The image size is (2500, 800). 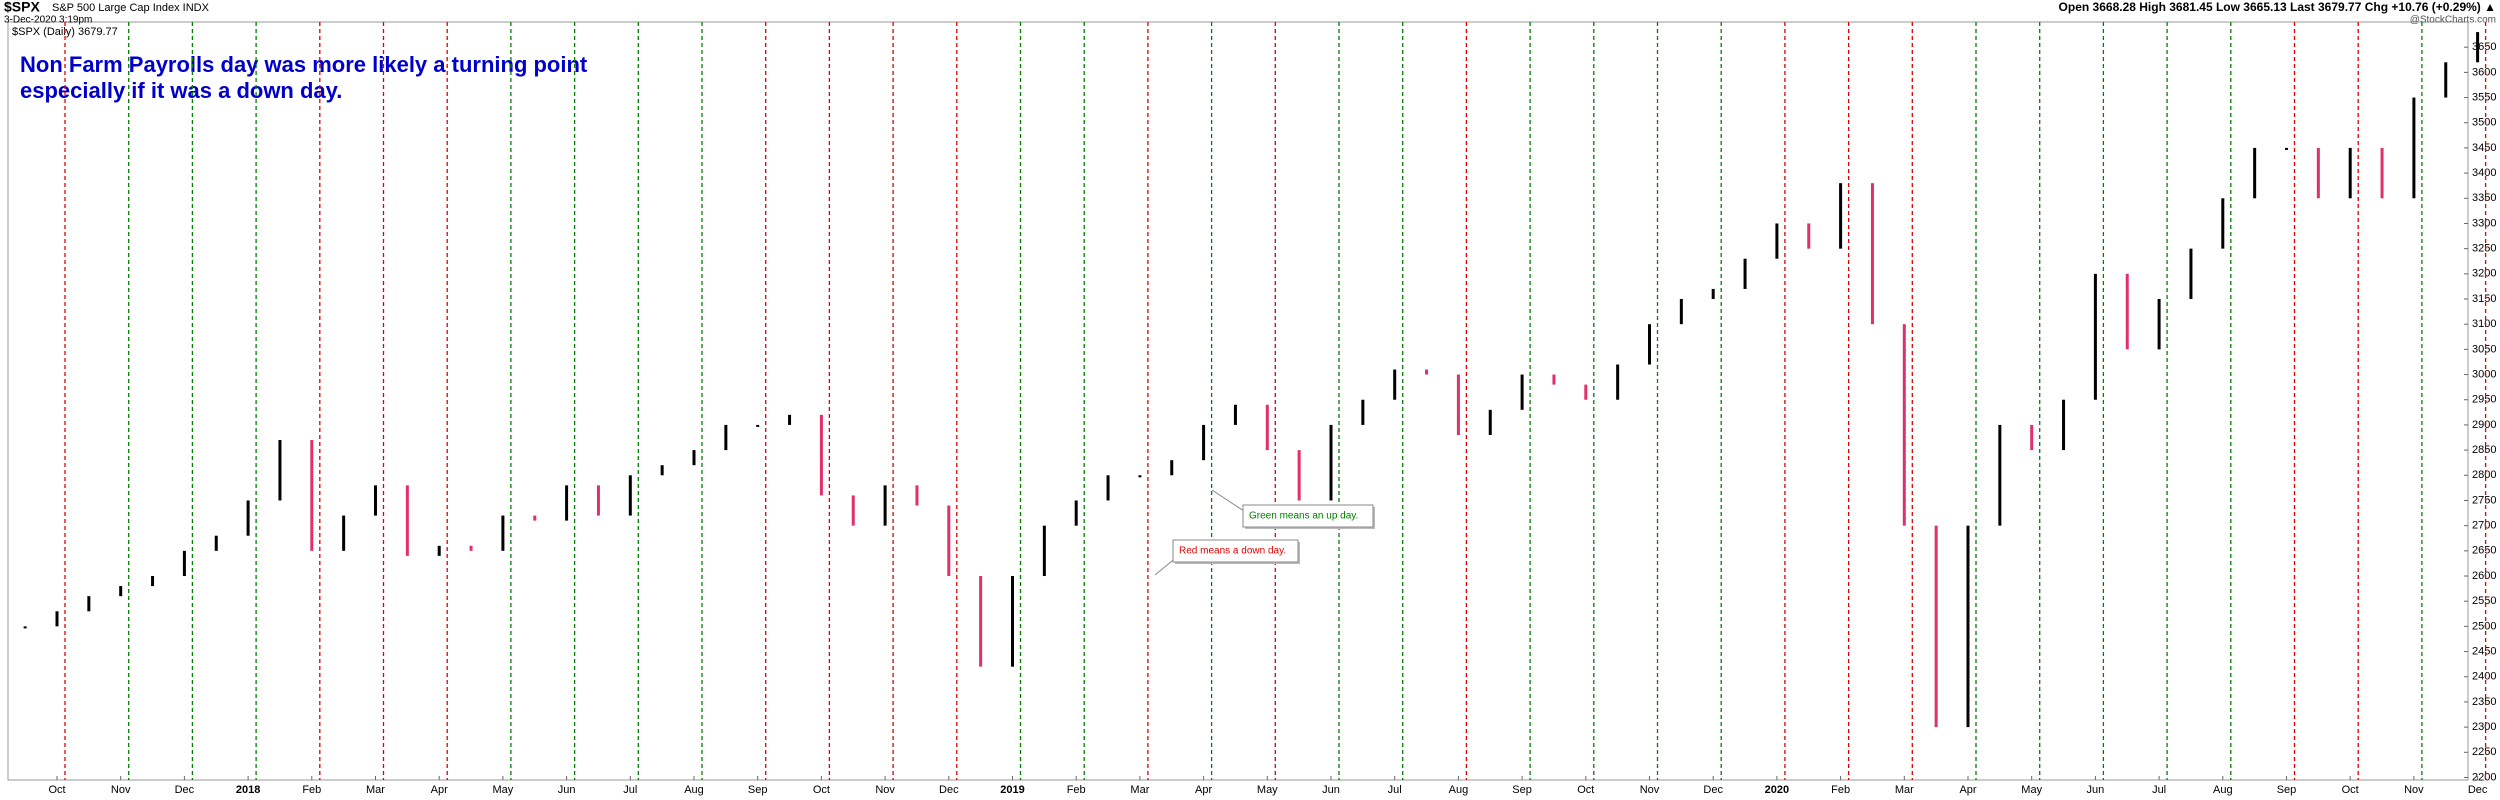 What do you see at coordinates (2484, 249) in the screenshot?
I see `y-tick-label: 3250` at bounding box center [2484, 249].